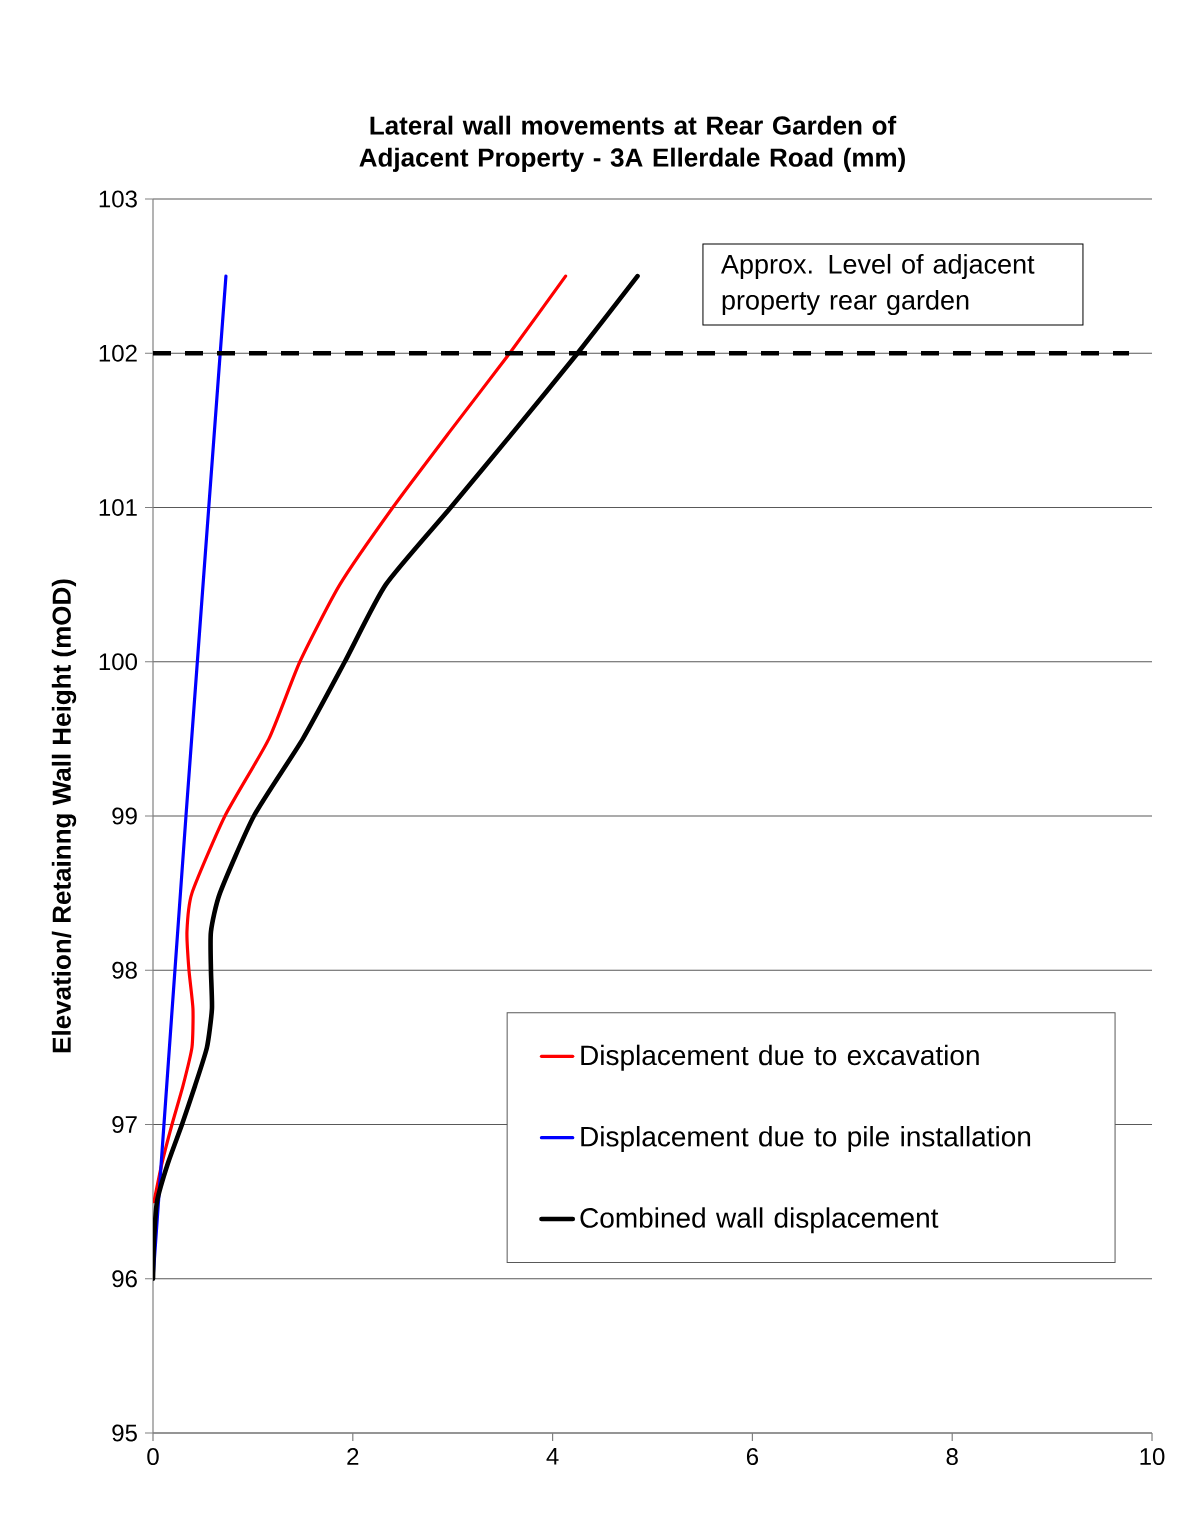 The height and width of the screenshot is (1515, 1200). What do you see at coordinates (759, 1220) in the screenshot?
I see `legend-label: Combined wall displacement` at bounding box center [759, 1220].